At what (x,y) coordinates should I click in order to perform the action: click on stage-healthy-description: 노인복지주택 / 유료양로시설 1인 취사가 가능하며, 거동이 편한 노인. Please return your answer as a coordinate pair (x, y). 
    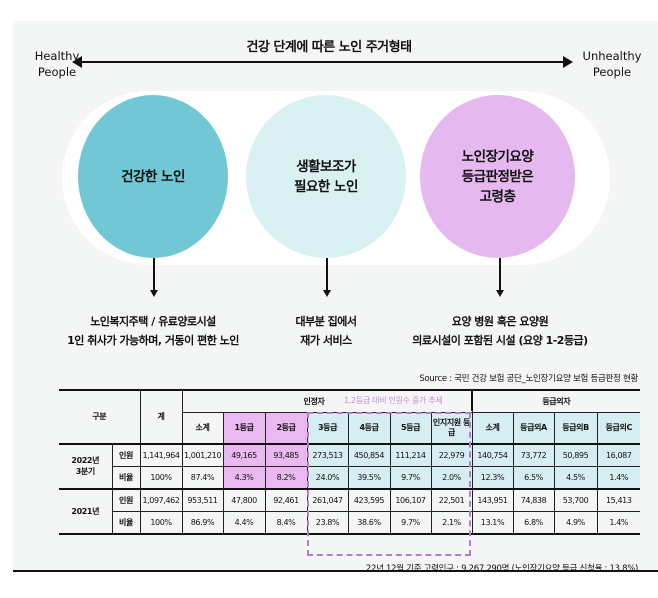
    Looking at the image, I should click on (153, 331).